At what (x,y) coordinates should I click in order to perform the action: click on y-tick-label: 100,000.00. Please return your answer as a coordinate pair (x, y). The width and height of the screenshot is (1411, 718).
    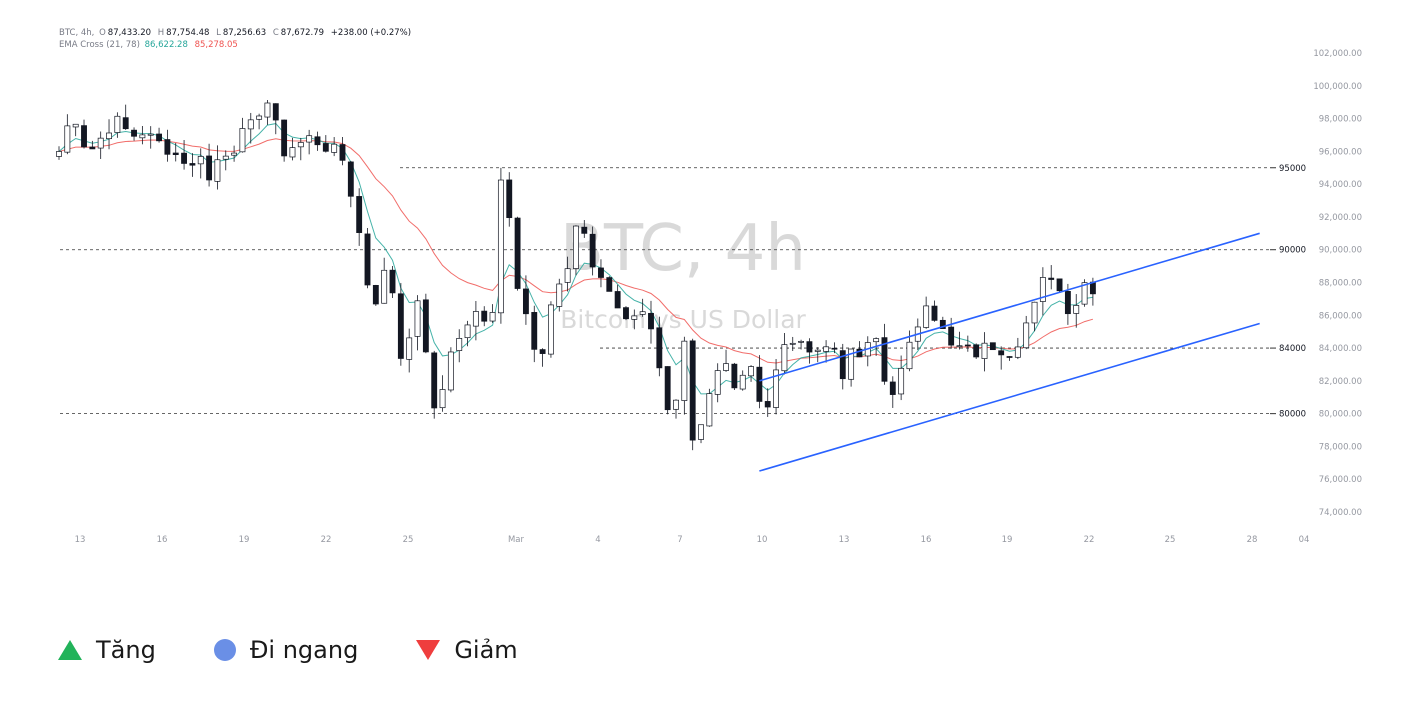
    Looking at the image, I should click on (1337, 87).